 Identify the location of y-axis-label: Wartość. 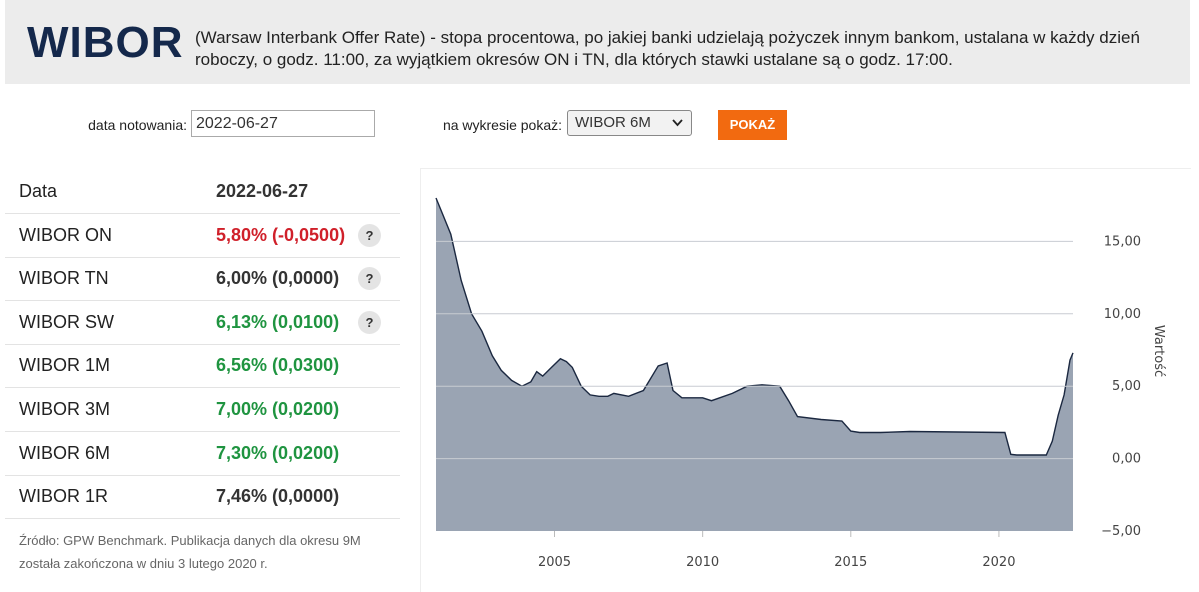
(1158, 351).